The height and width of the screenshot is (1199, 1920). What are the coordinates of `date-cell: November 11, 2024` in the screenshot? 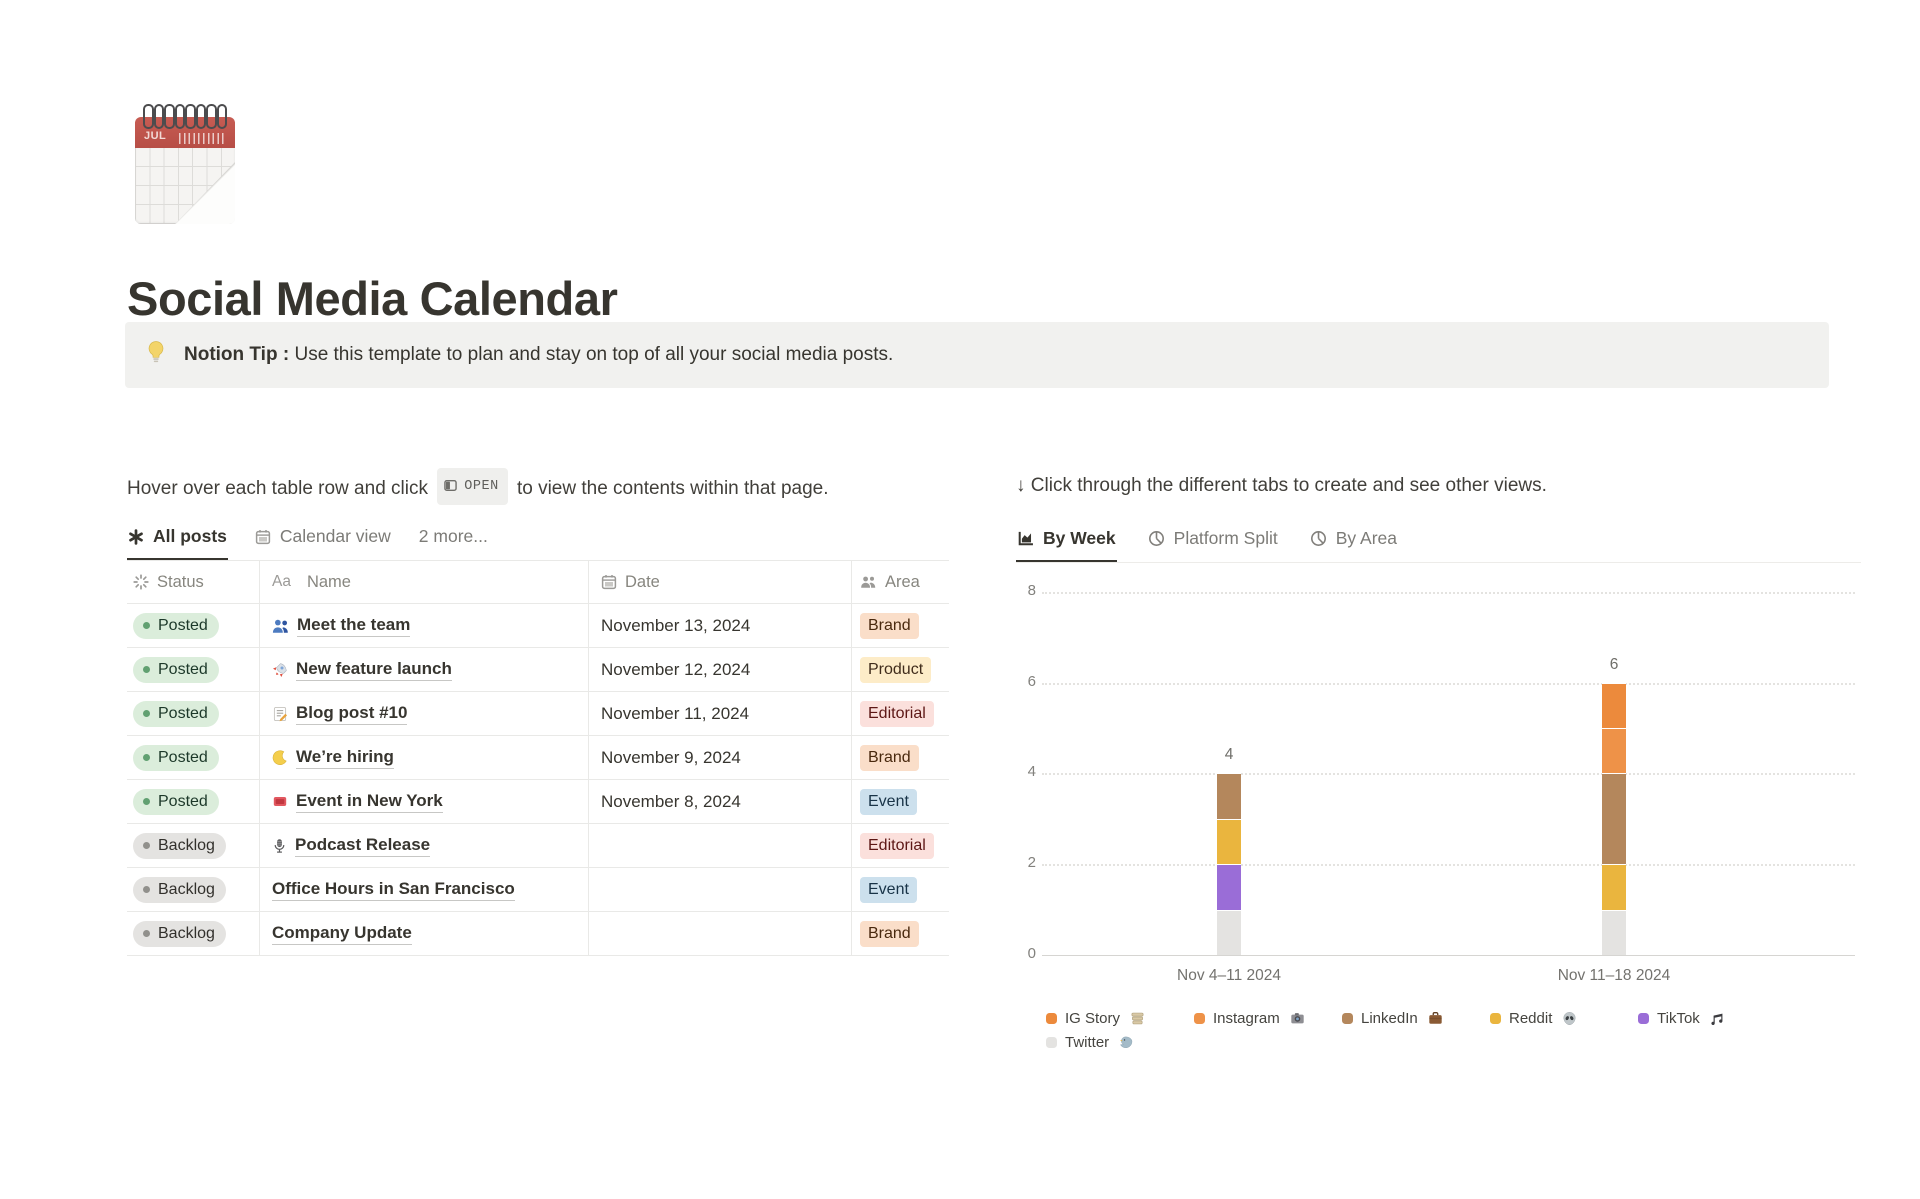 It's located at (719, 713).